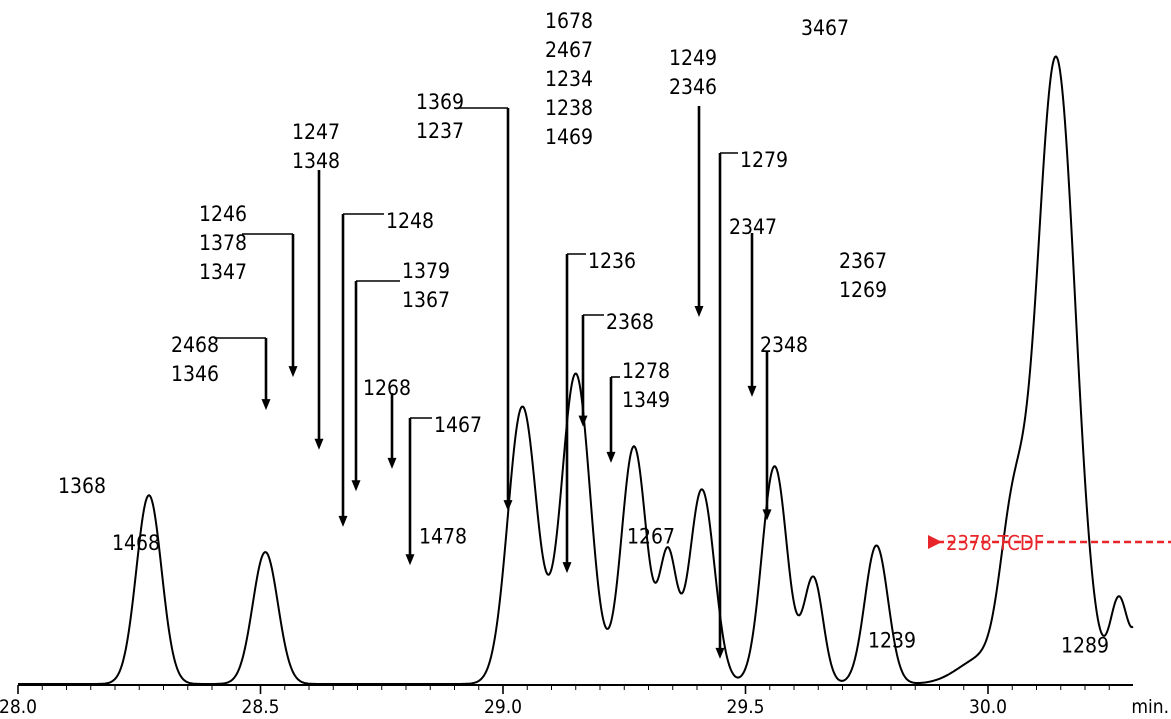  I want to click on x-axis-unit: min., so click(1150, 707).